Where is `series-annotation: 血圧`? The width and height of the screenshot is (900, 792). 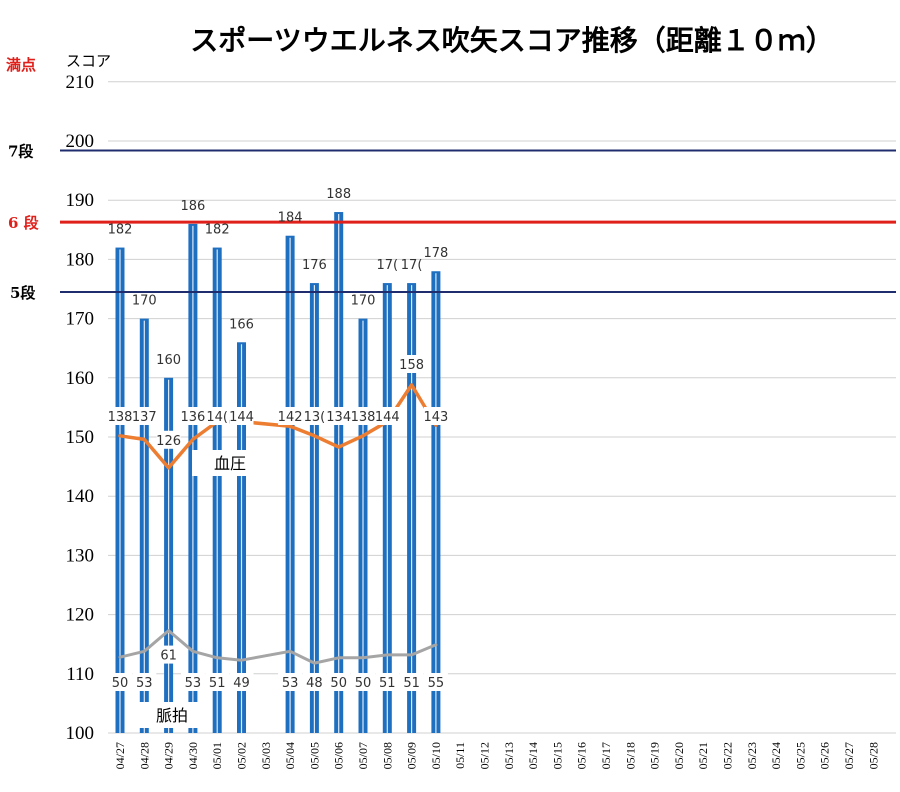
series-annotation: 血圧 is located at coordinates (230, 463).